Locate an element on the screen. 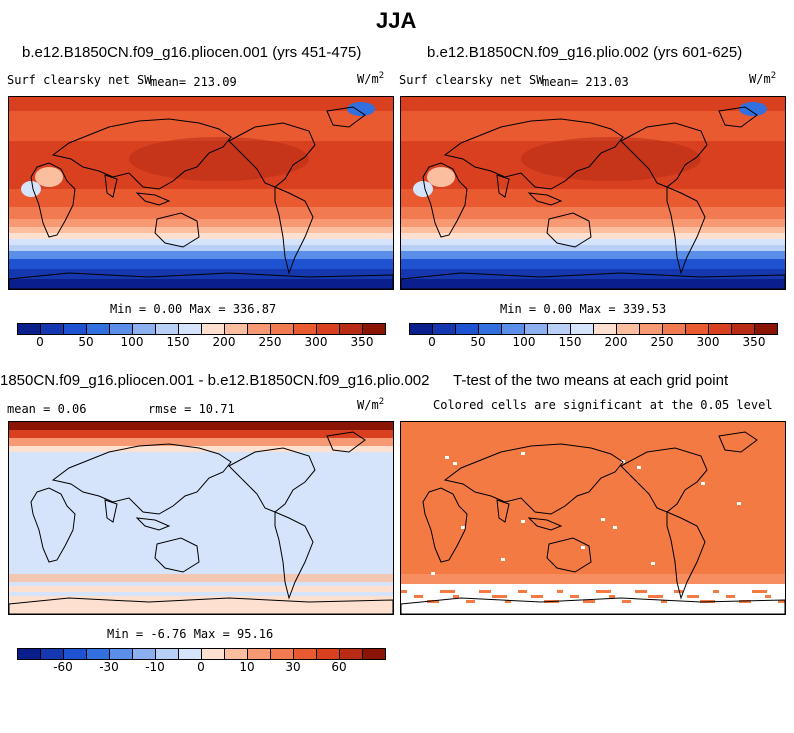 The image size is (794, 733). panel-c-rmse: rmse = 10.71 is located at coordinates (191, 409).